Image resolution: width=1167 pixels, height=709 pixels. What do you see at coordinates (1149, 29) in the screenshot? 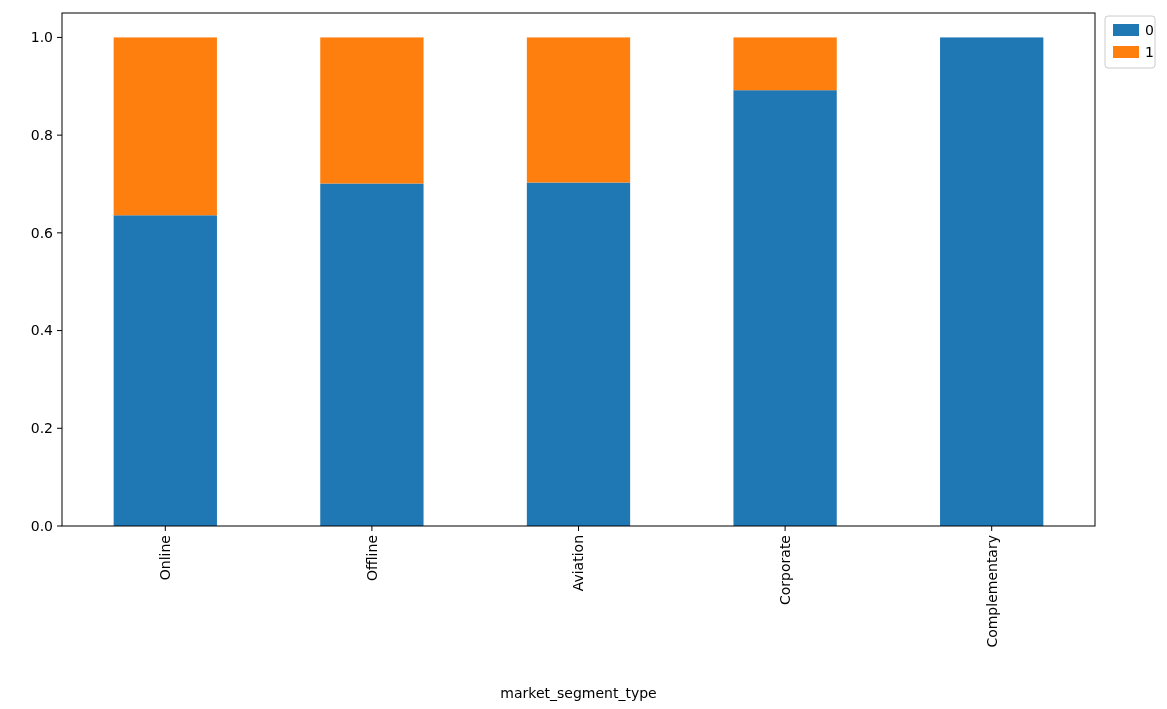
I see `legend-label: 0` at bounding box center [1149, 29].